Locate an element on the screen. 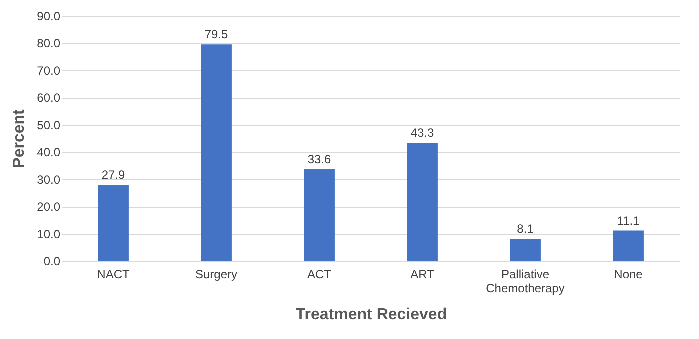 The image size is (699, 339). x-tick-label: ART is located at coordinates (423, 275).